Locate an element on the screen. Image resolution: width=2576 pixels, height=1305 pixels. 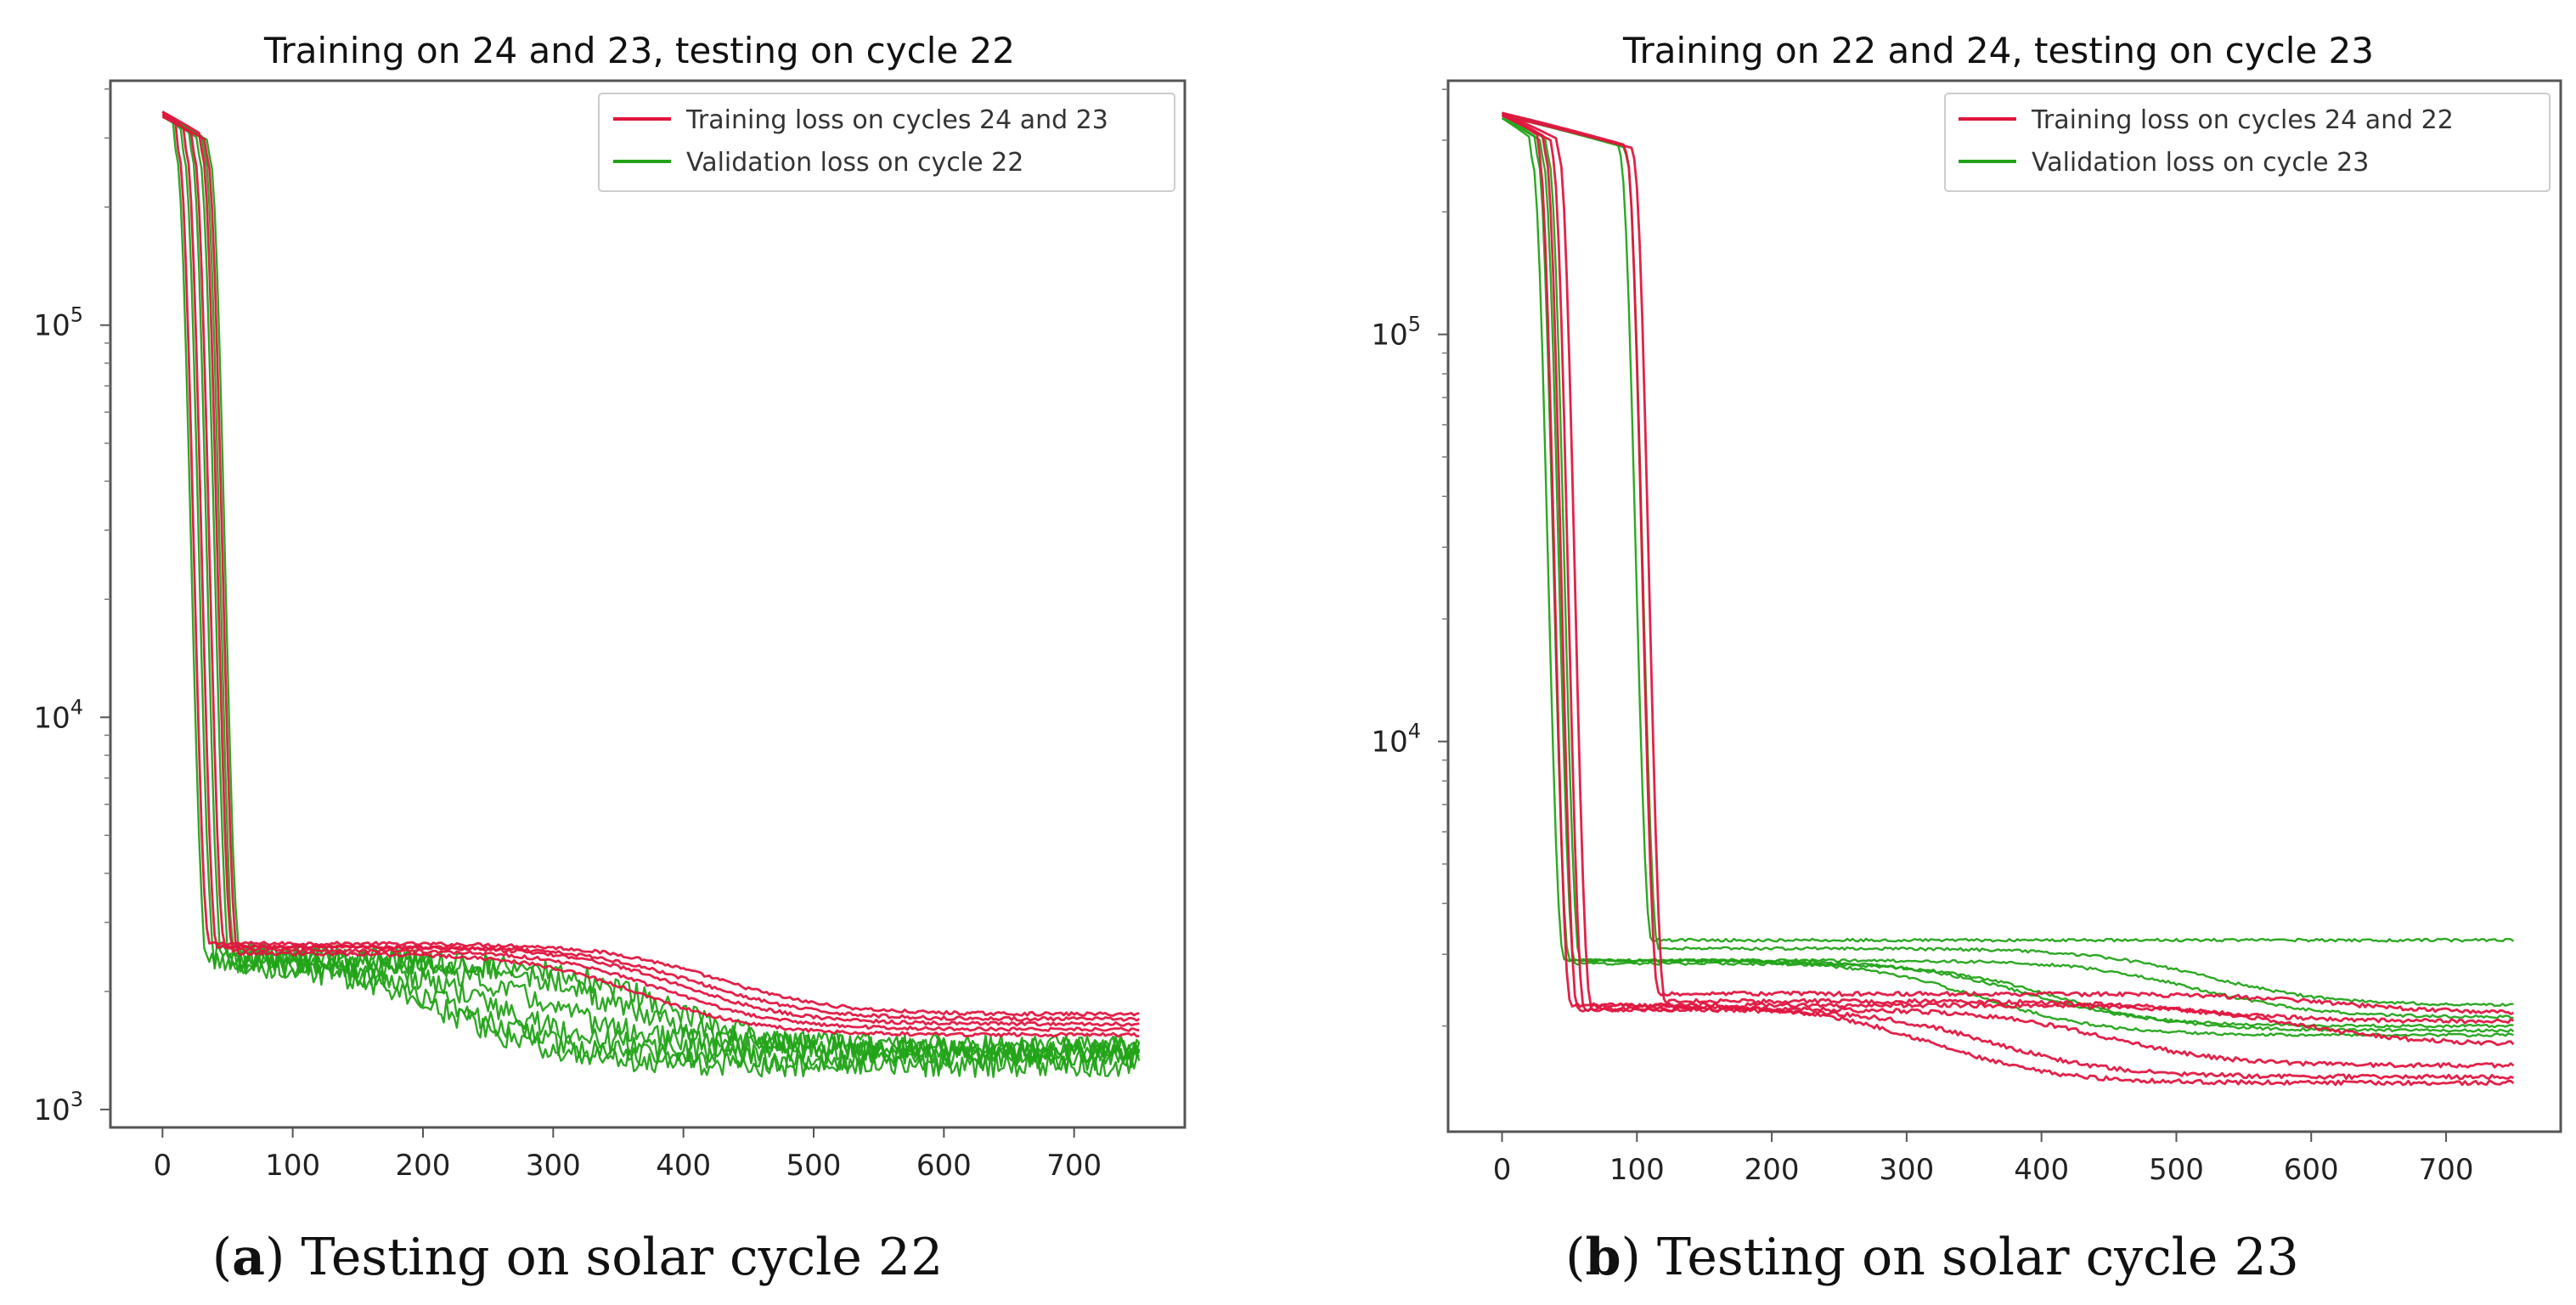
legend-label-validation-a: Validation loss on cycle 22 is located at coordinates (854, 163).